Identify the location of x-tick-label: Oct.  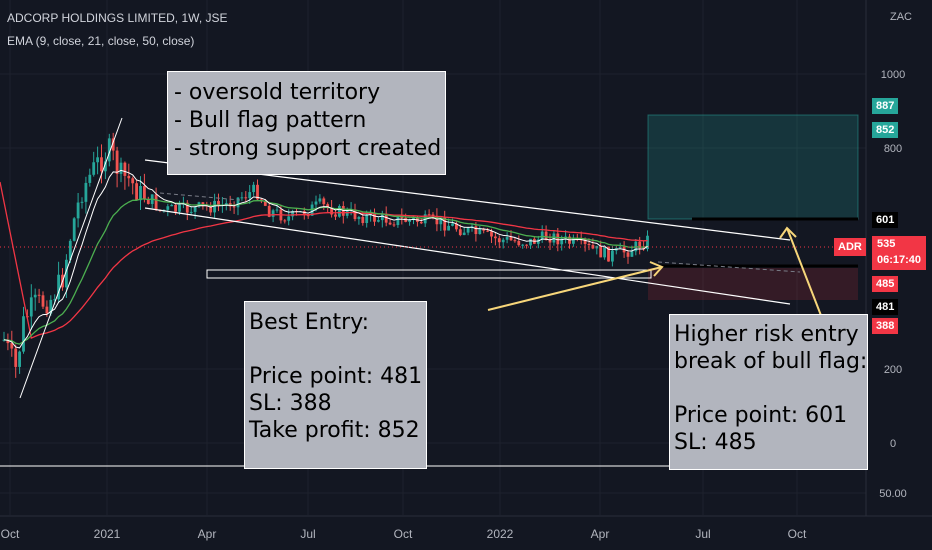
(797, 534).